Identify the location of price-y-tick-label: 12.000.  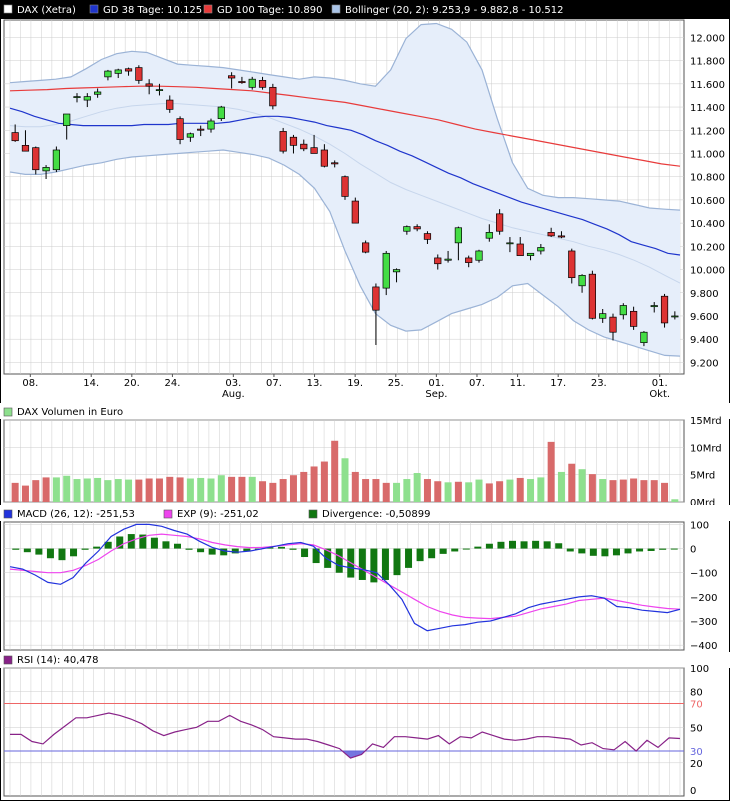
(707, 38).